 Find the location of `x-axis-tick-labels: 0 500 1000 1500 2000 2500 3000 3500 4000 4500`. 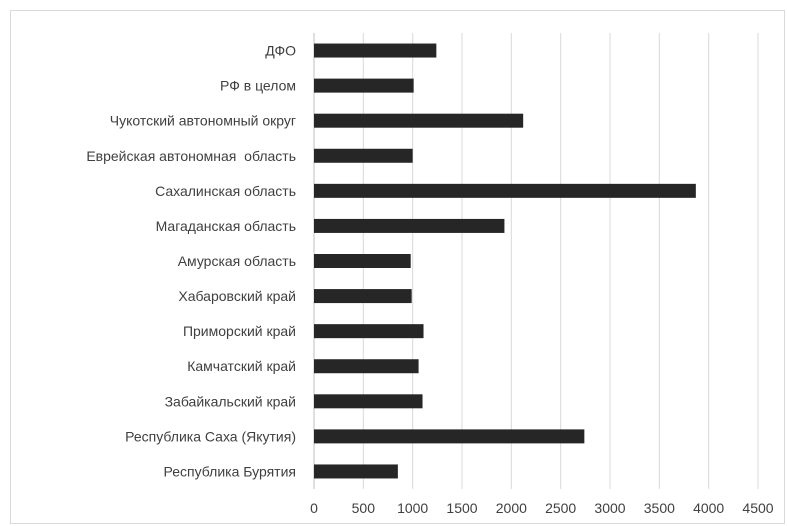

x-axis-tick-labels: 0 500 1000 1500 2000 2500 3000 3500 4000 4500 is located at coordinates (542, 508).